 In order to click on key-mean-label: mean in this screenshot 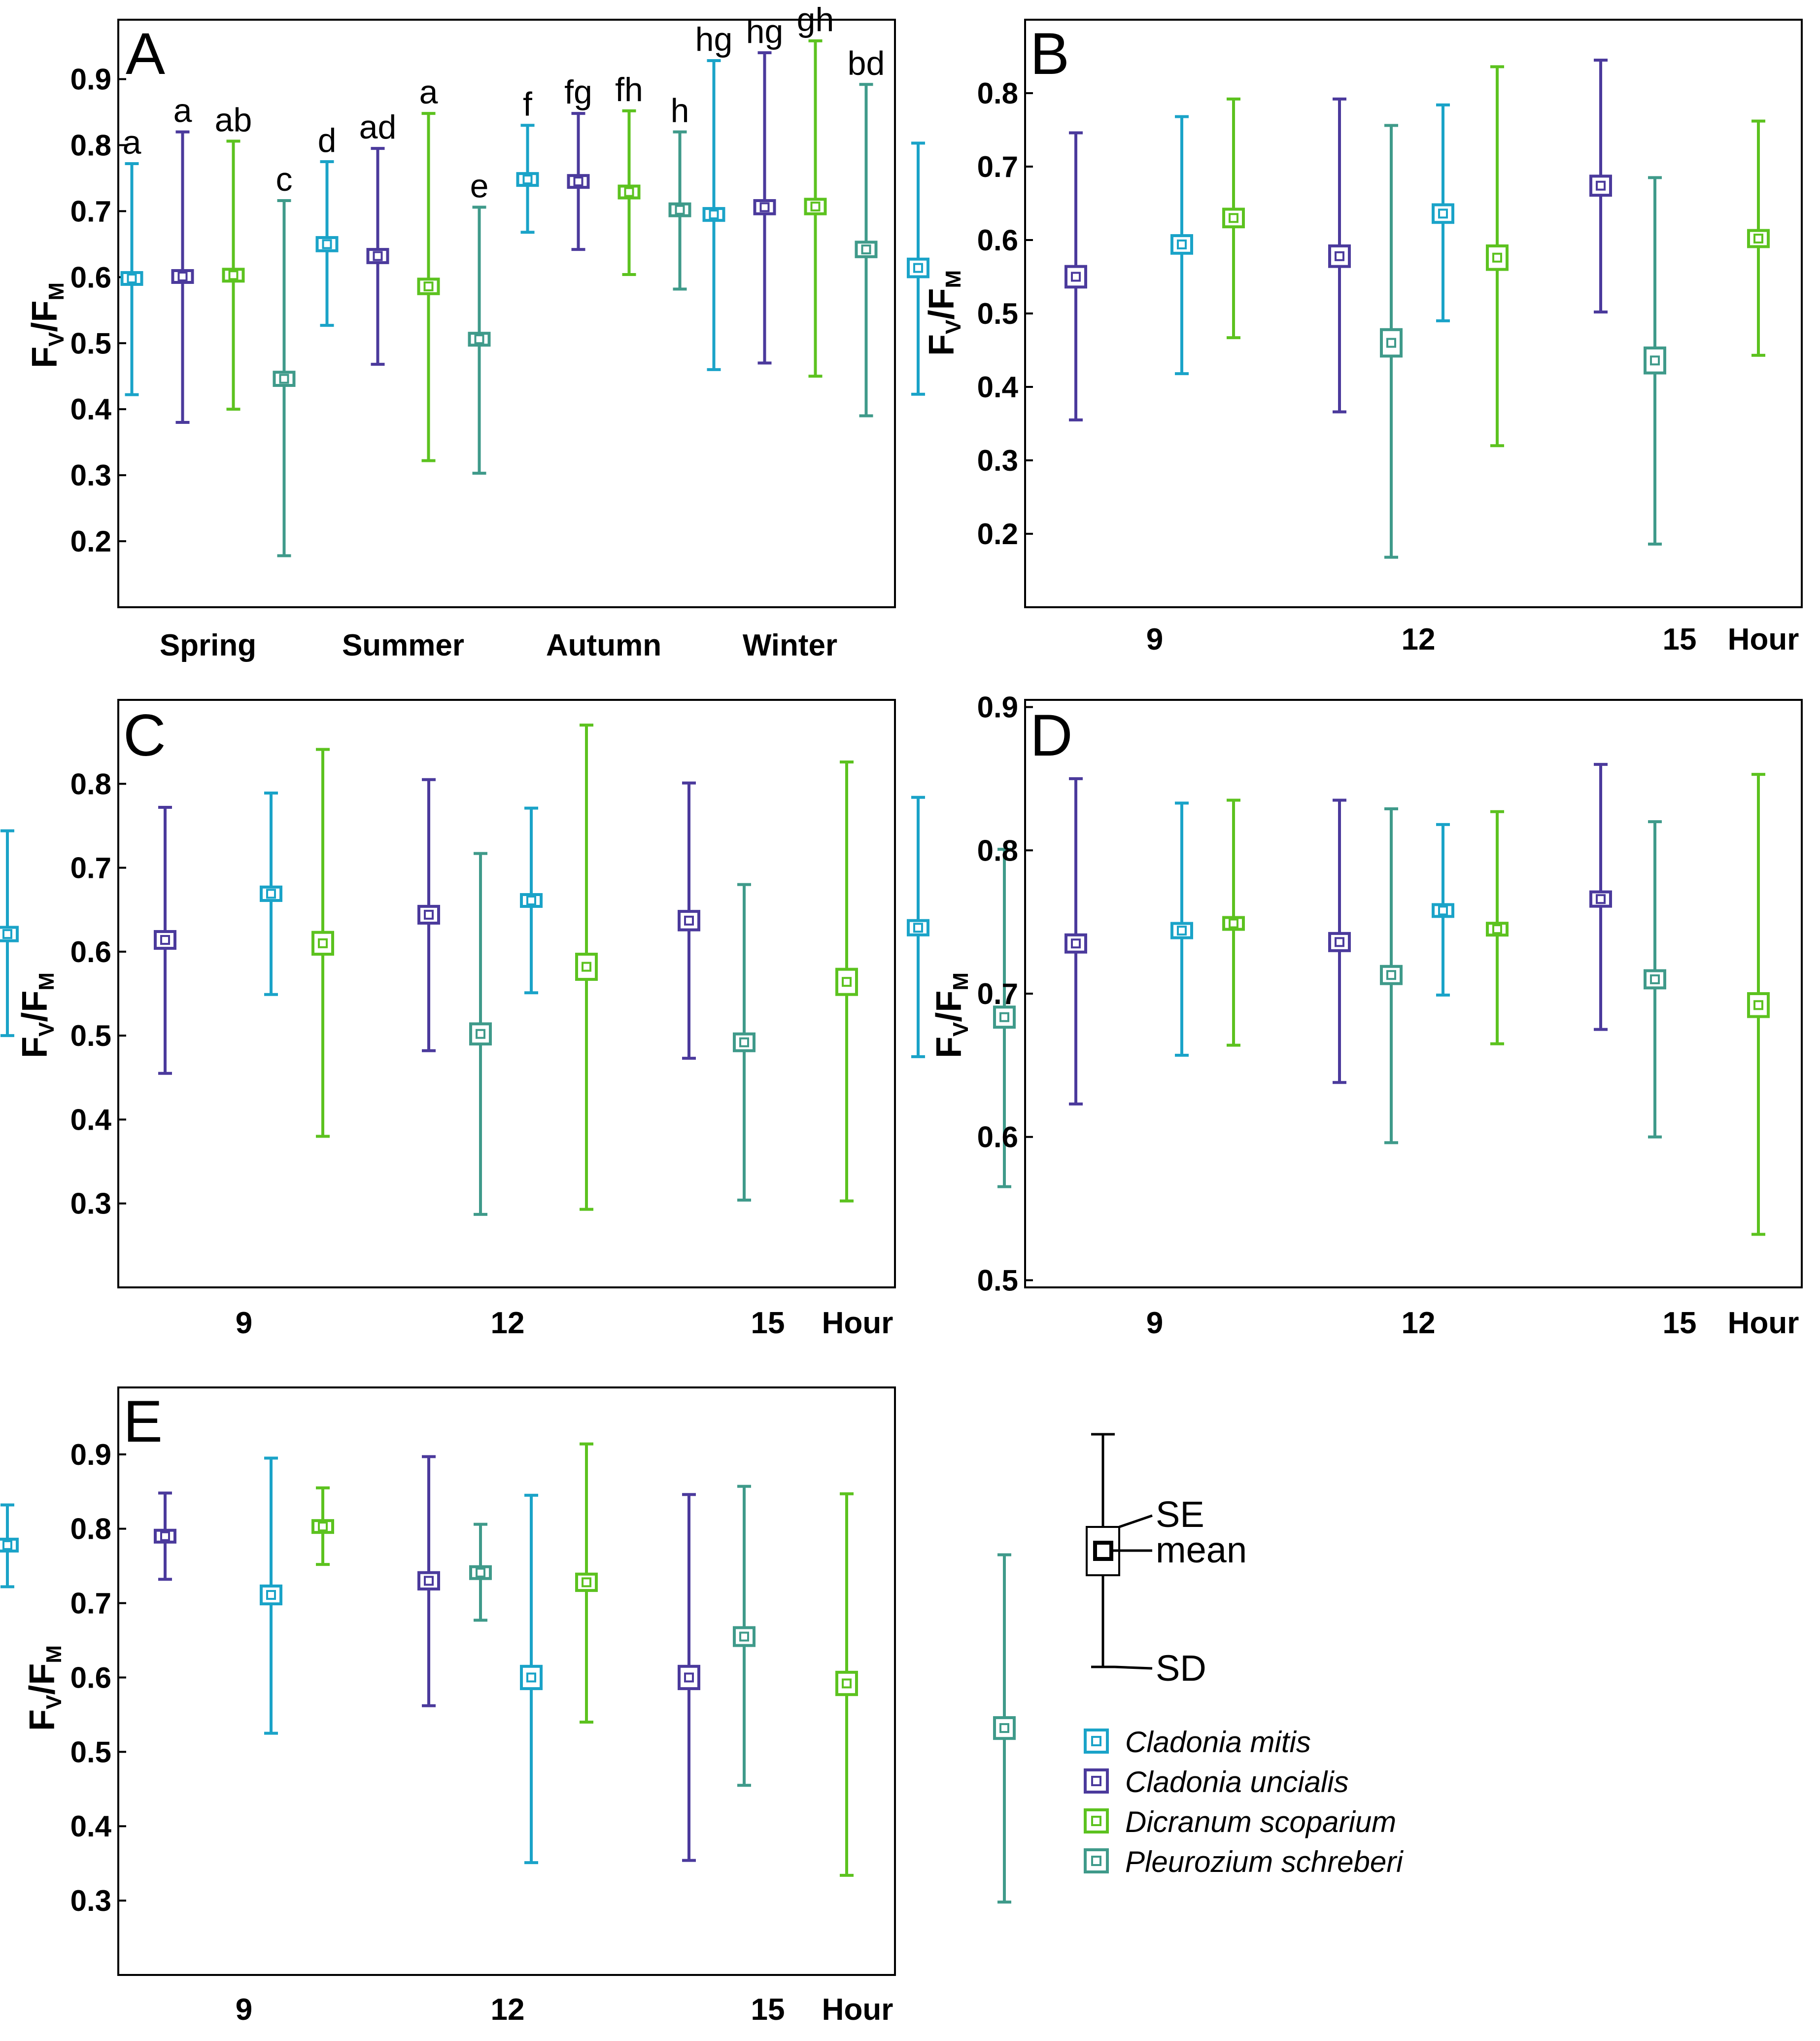, I will do `click(1201, 1549)`.